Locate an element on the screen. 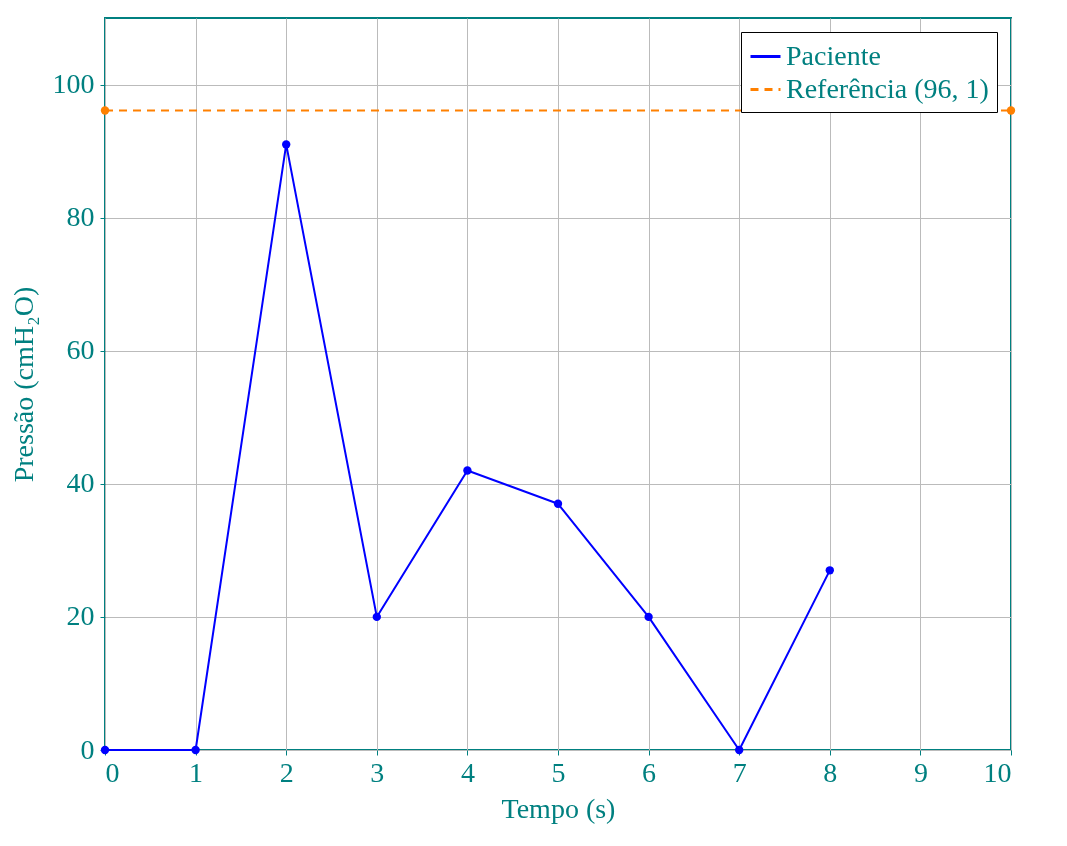  x-tick-label: 6 is located at coordinates (649, 772).